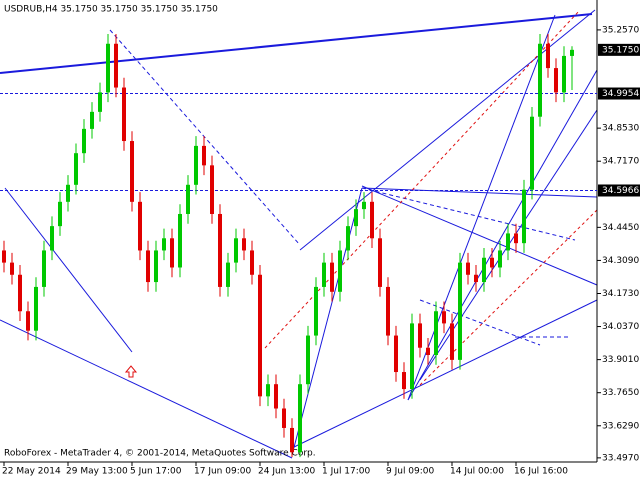 This screenshot has height=480, width=640. Describe the element at coordinates (620, 360) in the screenshot. I see `y-tick-label: 33.9010` at that location.